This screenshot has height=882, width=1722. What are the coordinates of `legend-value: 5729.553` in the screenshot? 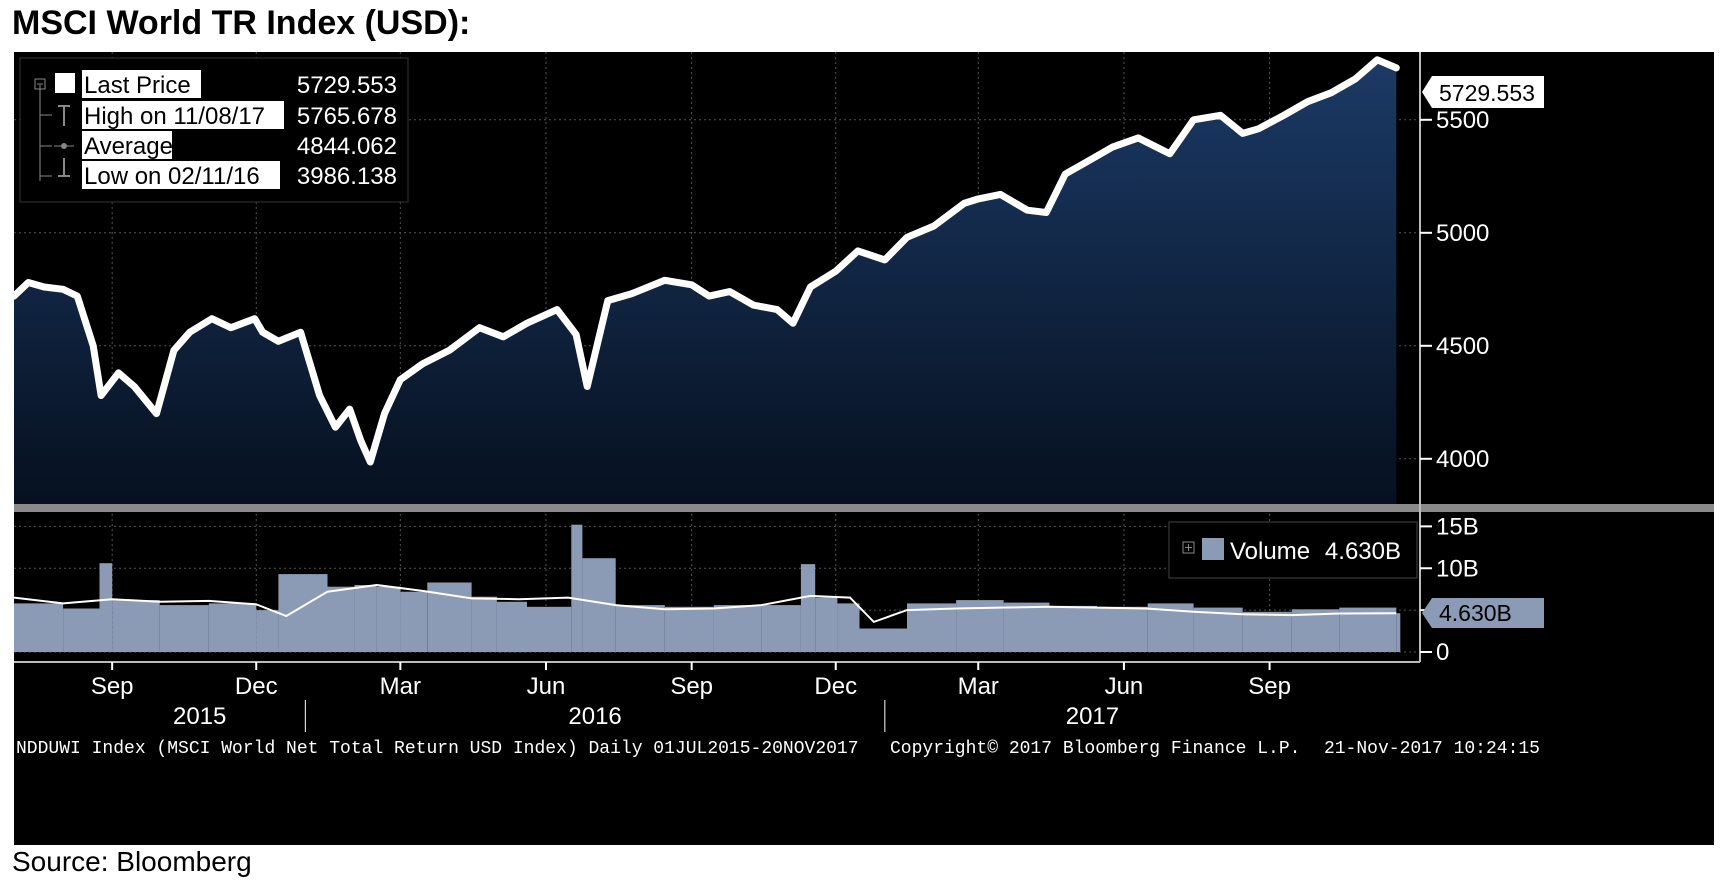 It's located at (347, 85).